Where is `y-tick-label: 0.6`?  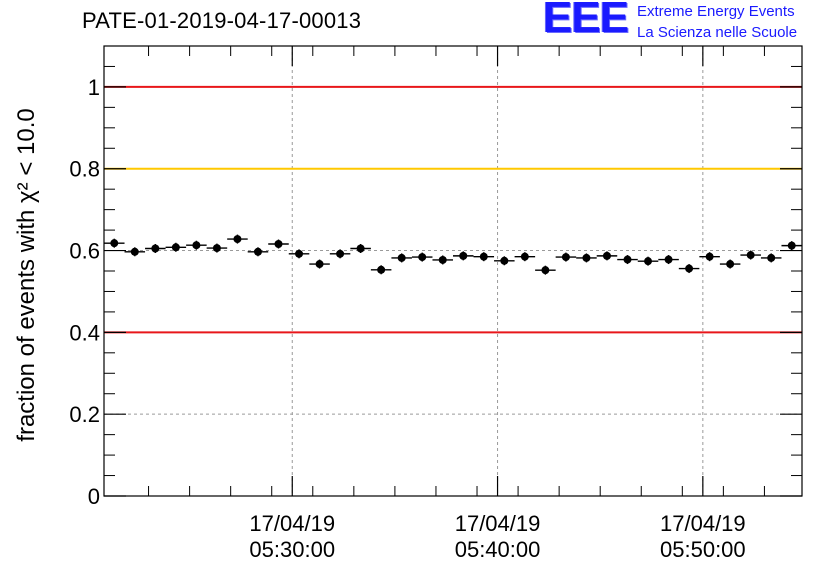
y-tick-label: 0.6 is located at coordinates (84, 251).